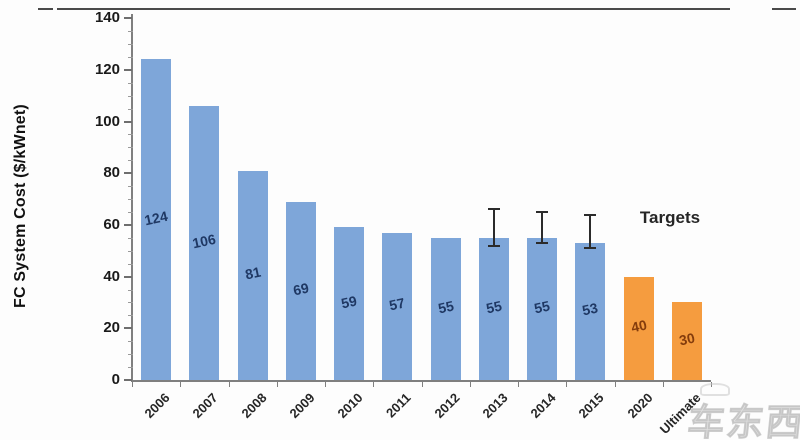 The width and height of the screenshot is (800, 440). I want to click on bar-2007, so click(204, 242).